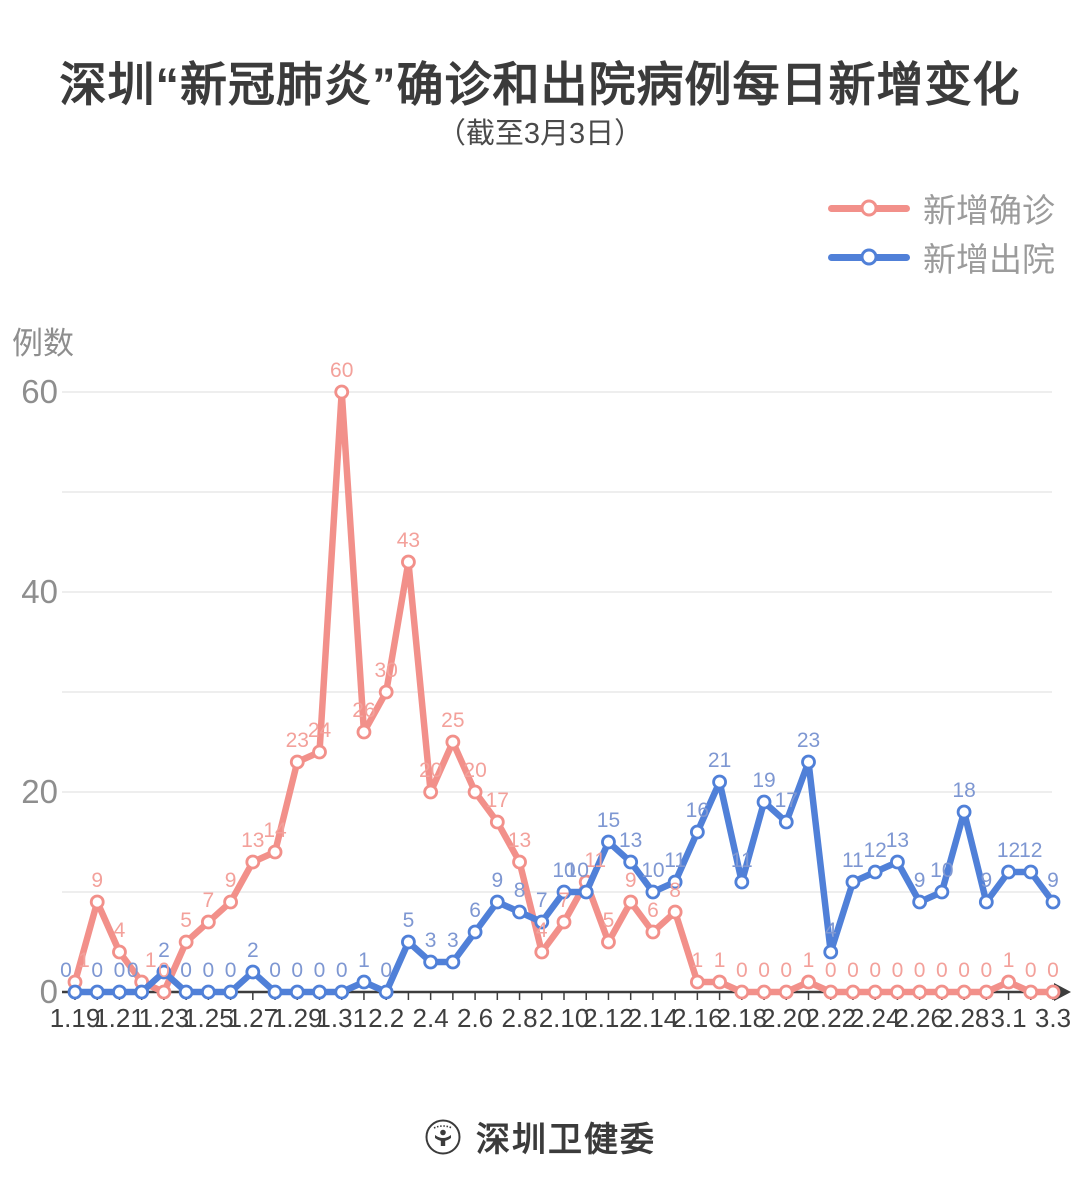 The image size is (1080, 1183). I want to click on legend-item-confirmed: 新增确诊, so click(941, 209).